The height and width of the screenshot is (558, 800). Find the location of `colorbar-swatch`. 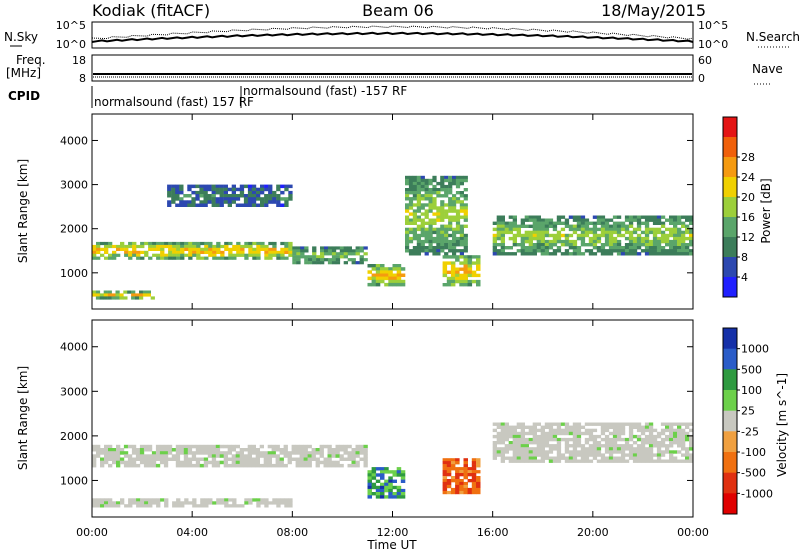

colorbar-swatch is located at coordinates (730, 147).